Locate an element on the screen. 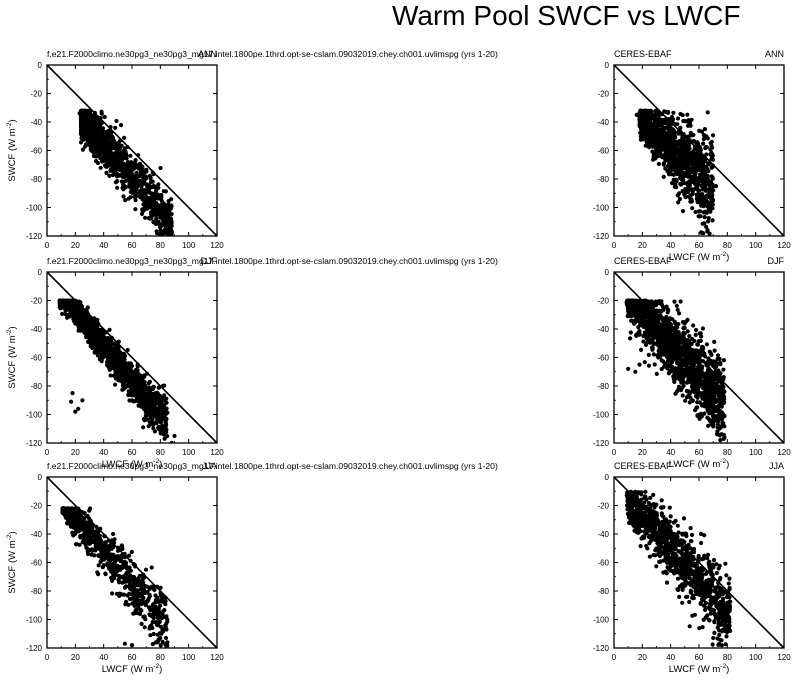  scatter-points is located at coordinates (117, 370).